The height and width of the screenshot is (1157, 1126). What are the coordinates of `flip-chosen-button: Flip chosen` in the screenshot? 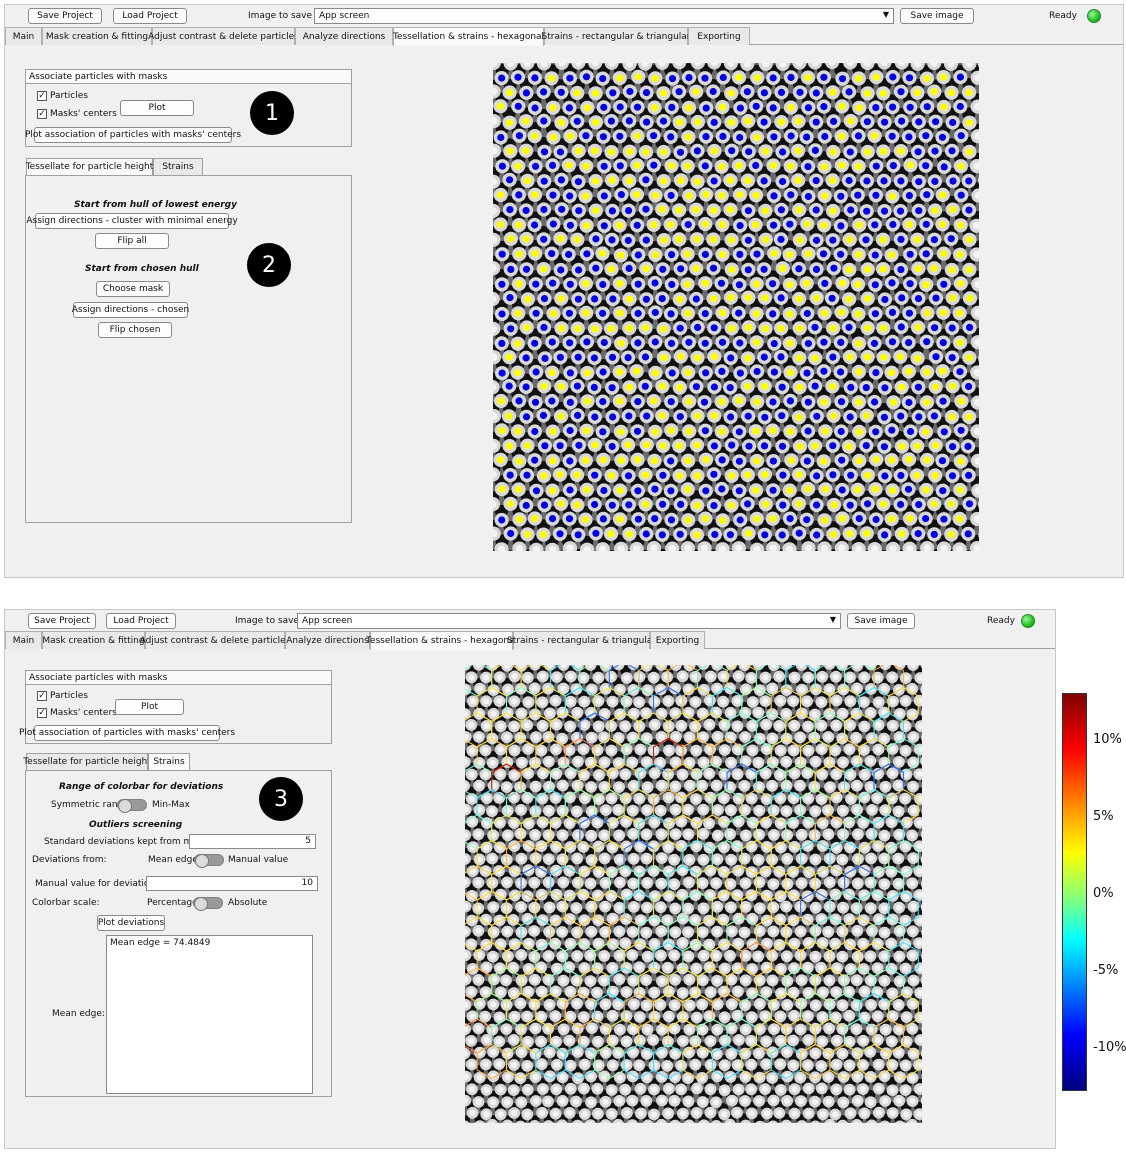 It's located at (135, 330).